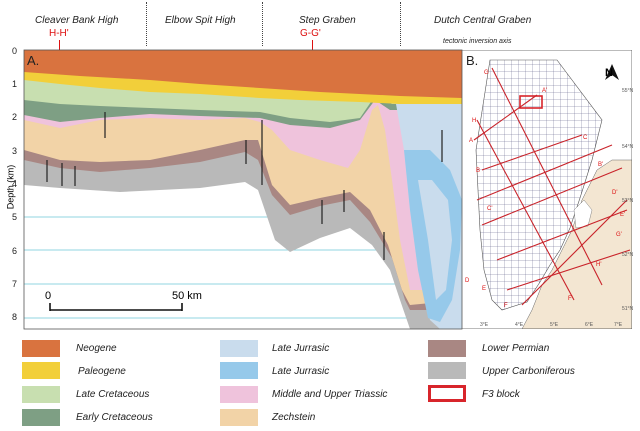  Describe the element at coordinates (615, 193) in the screenshot. I see `map-line-label-d-prime: D'` at that location.